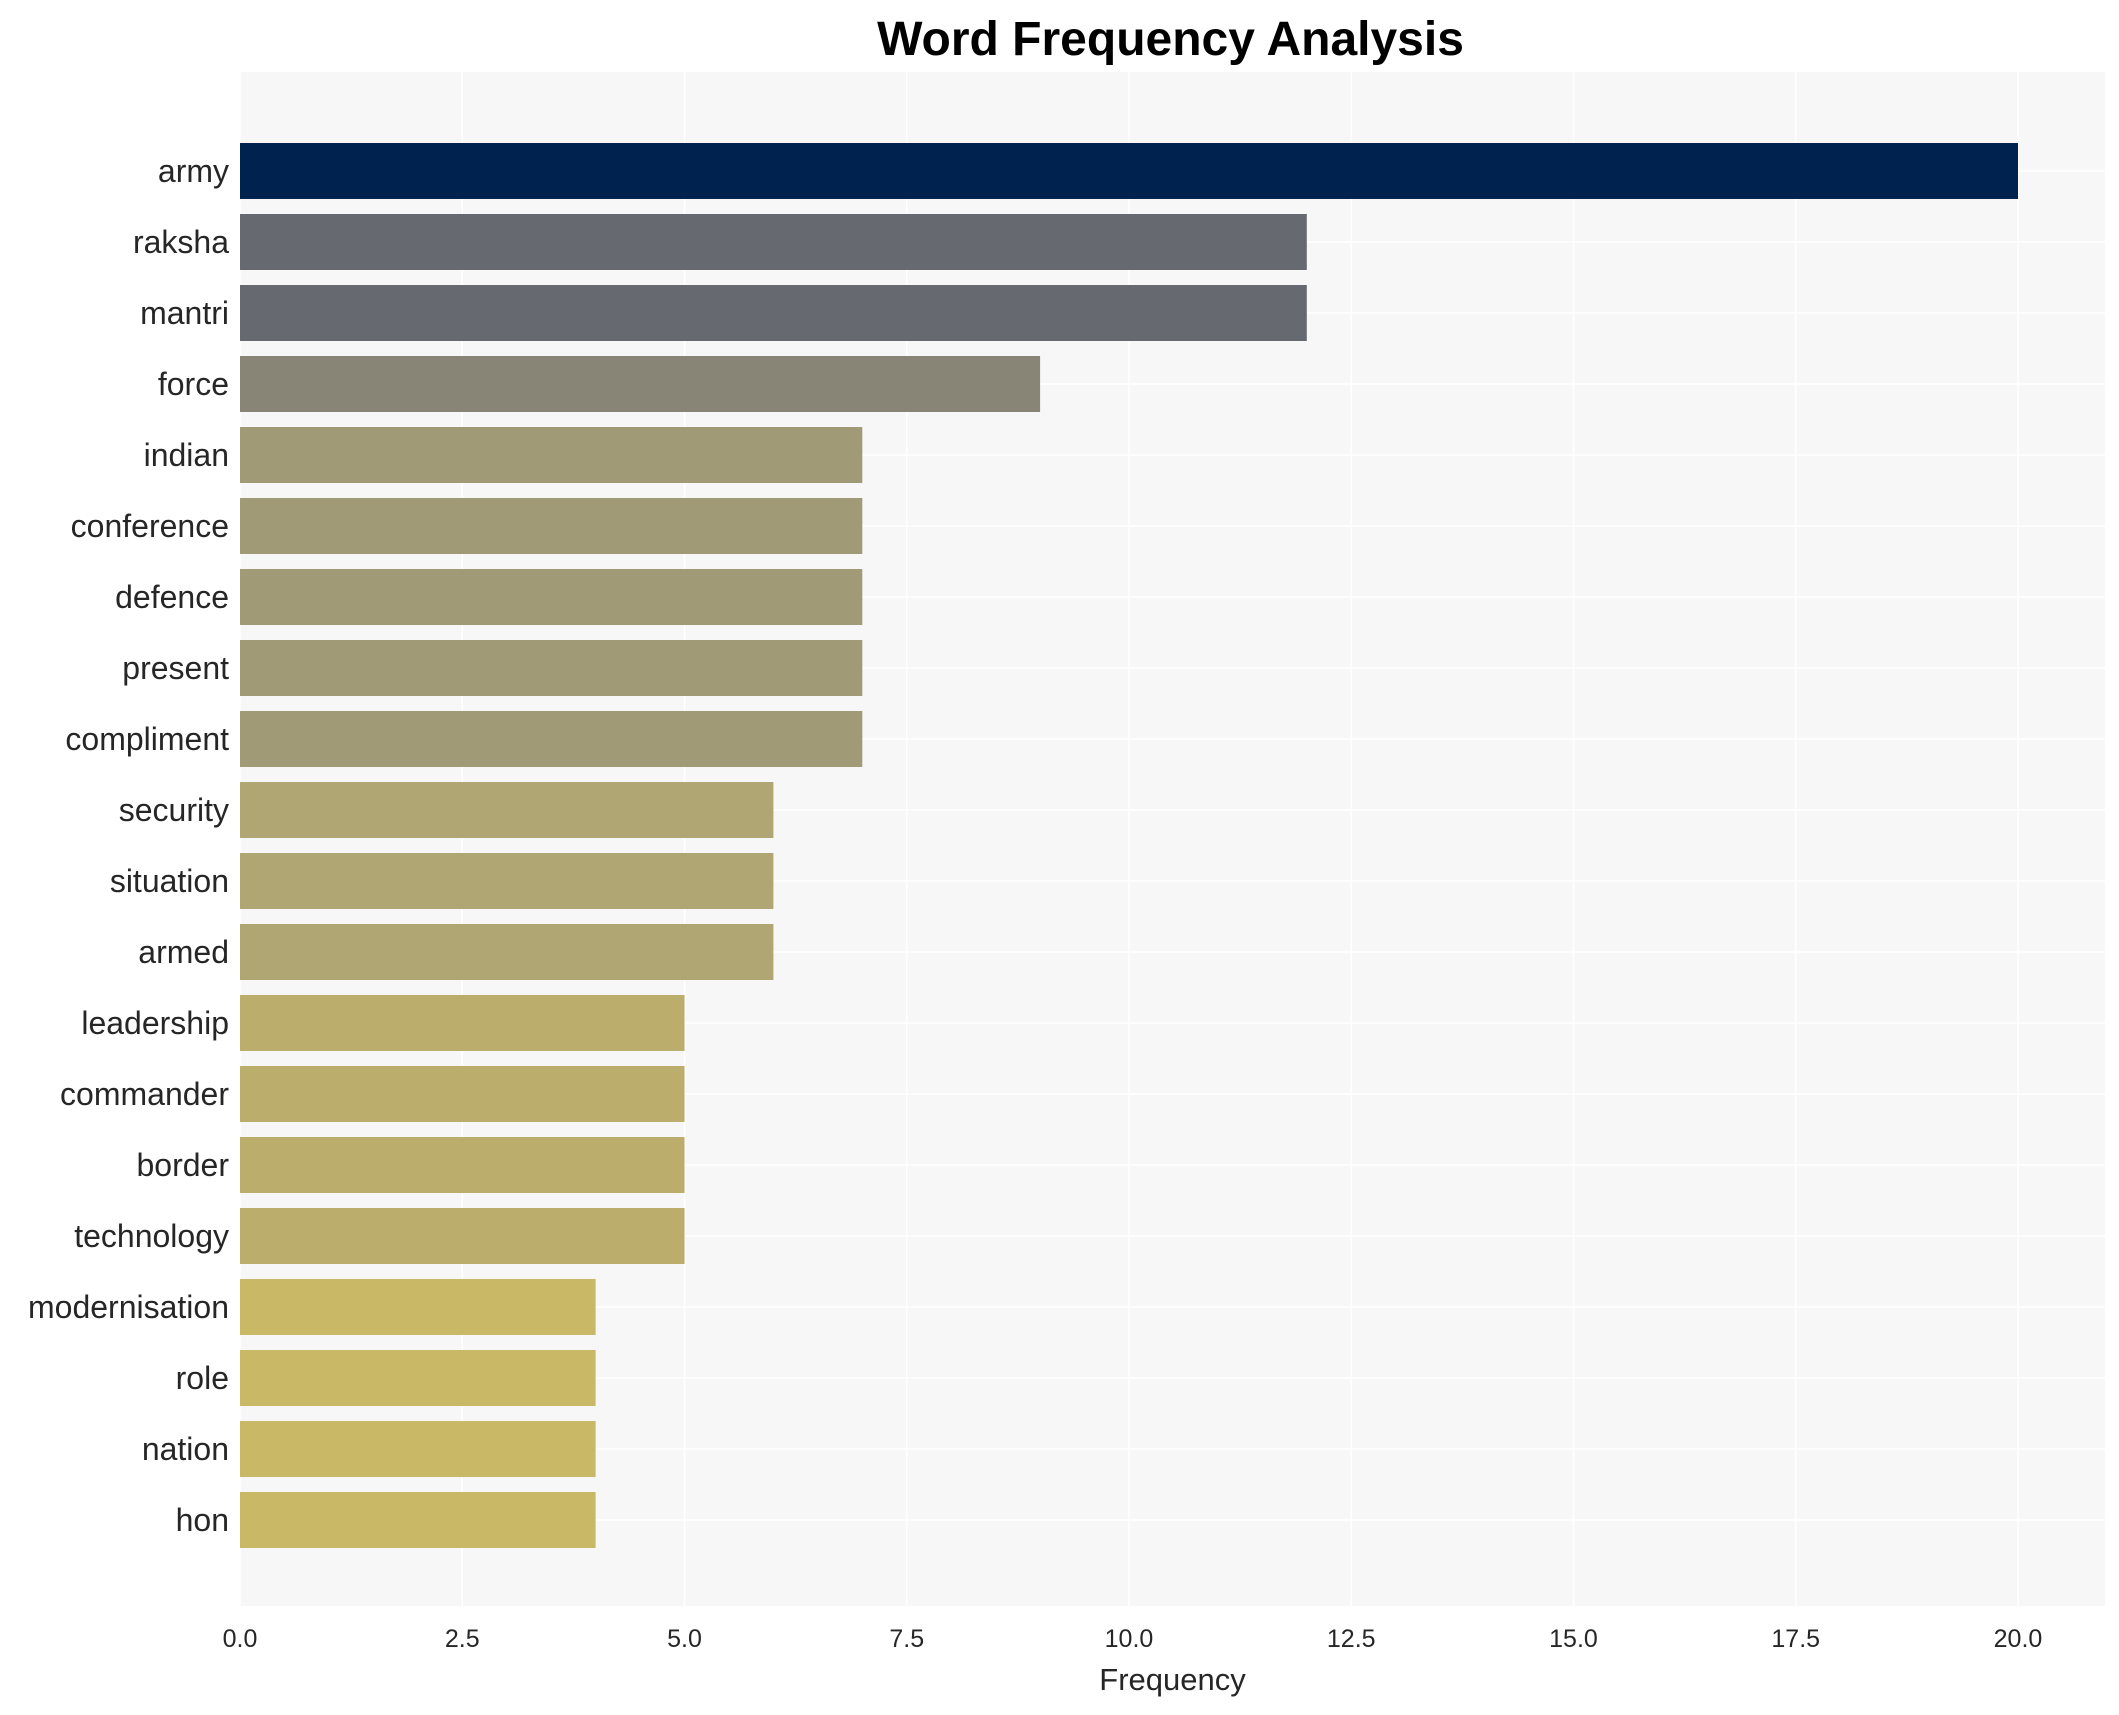 The image size is (2119, 1715). I want to click on y-tick-label: border, so click(183, 1165).